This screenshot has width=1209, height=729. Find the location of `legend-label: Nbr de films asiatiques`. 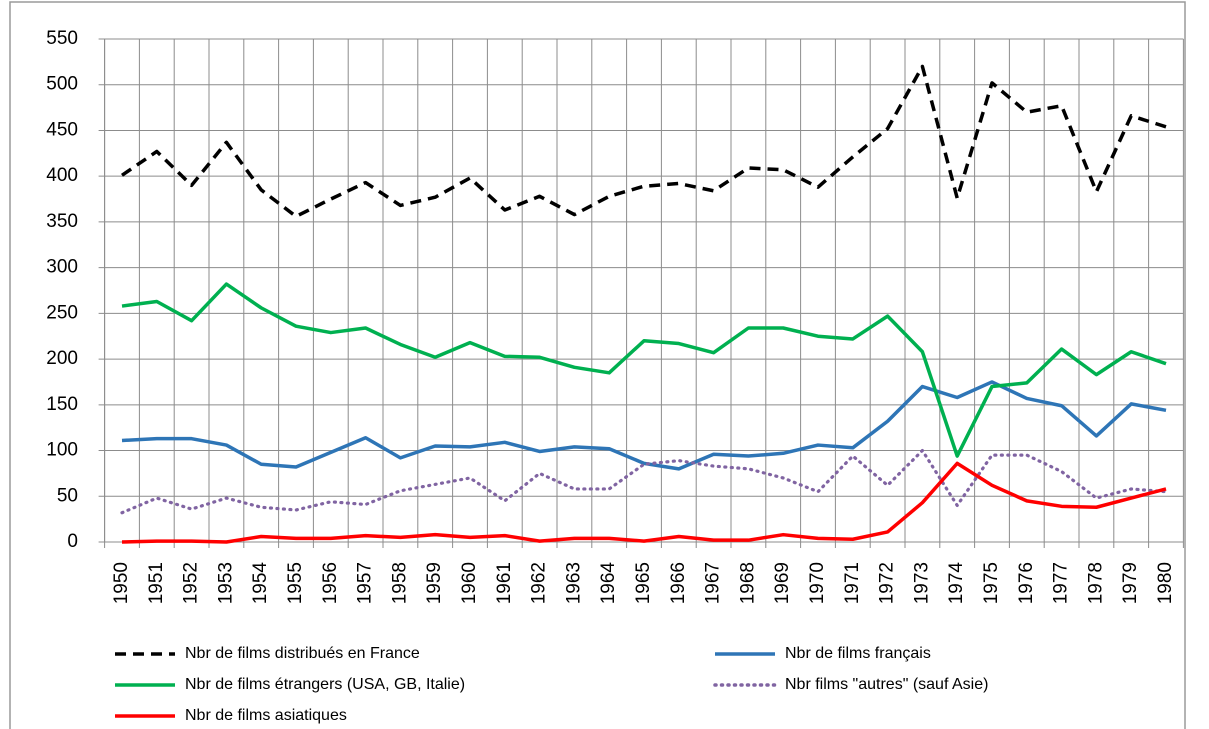

legend-label: Nbr de films asiatiques is located at coordinates (266, 715).